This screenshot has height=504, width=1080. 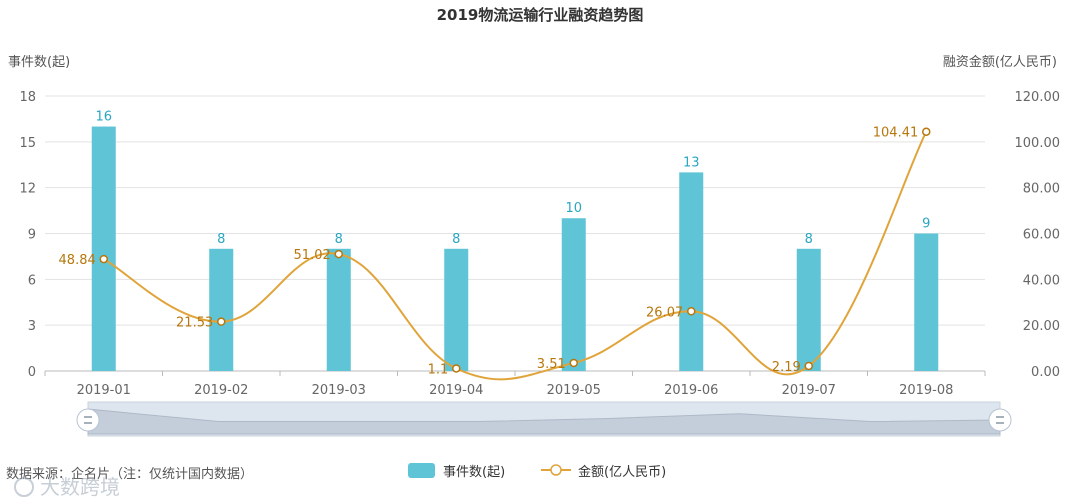 What do you see at coordinates (438, 369) in the screenshot?
I see `amount-value-label: 1.1` at bounding box center [438, 369].